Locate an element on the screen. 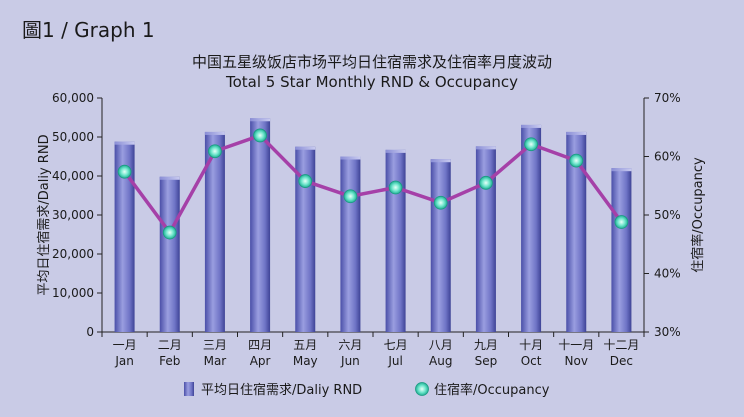 Image resolution: width=744 pixels, height=417 pixels. y-tick-label-left: 50,000 is located at coordinates (73, 137).